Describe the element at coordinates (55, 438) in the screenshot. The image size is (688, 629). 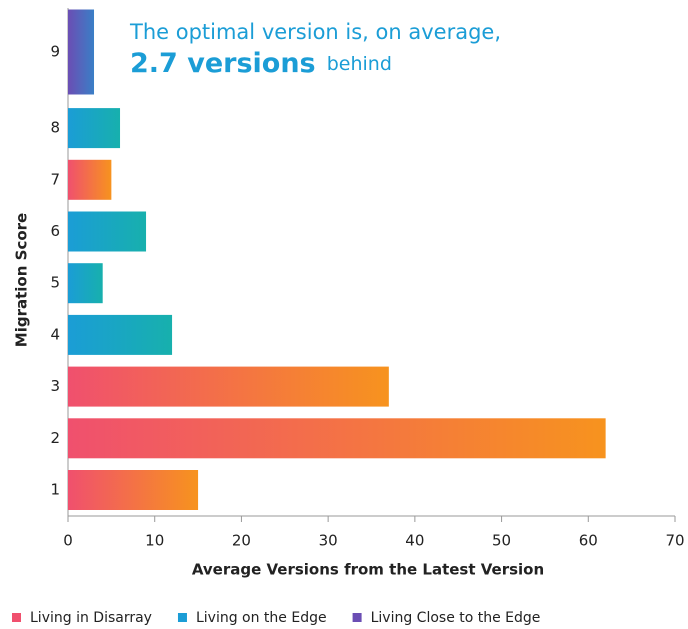
I see `y-tick-label: 2` at that location.